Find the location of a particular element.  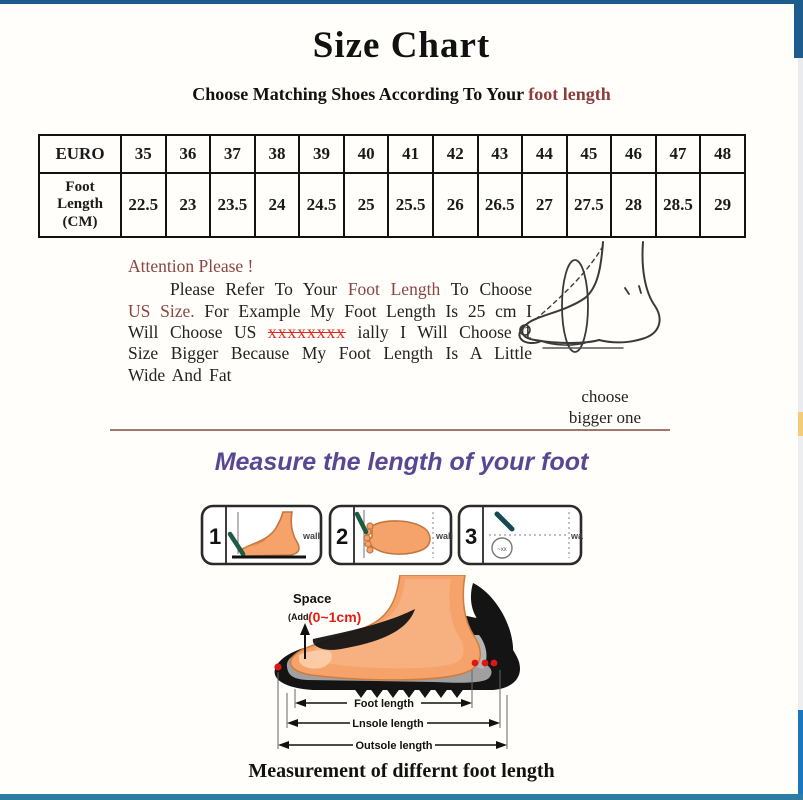

caption-line: choose is located at coordinates (605, 396).